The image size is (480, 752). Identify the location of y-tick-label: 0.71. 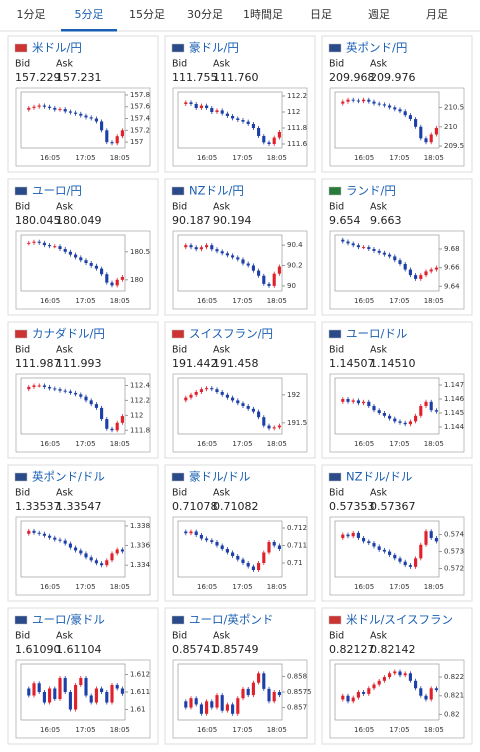
(295, 563).